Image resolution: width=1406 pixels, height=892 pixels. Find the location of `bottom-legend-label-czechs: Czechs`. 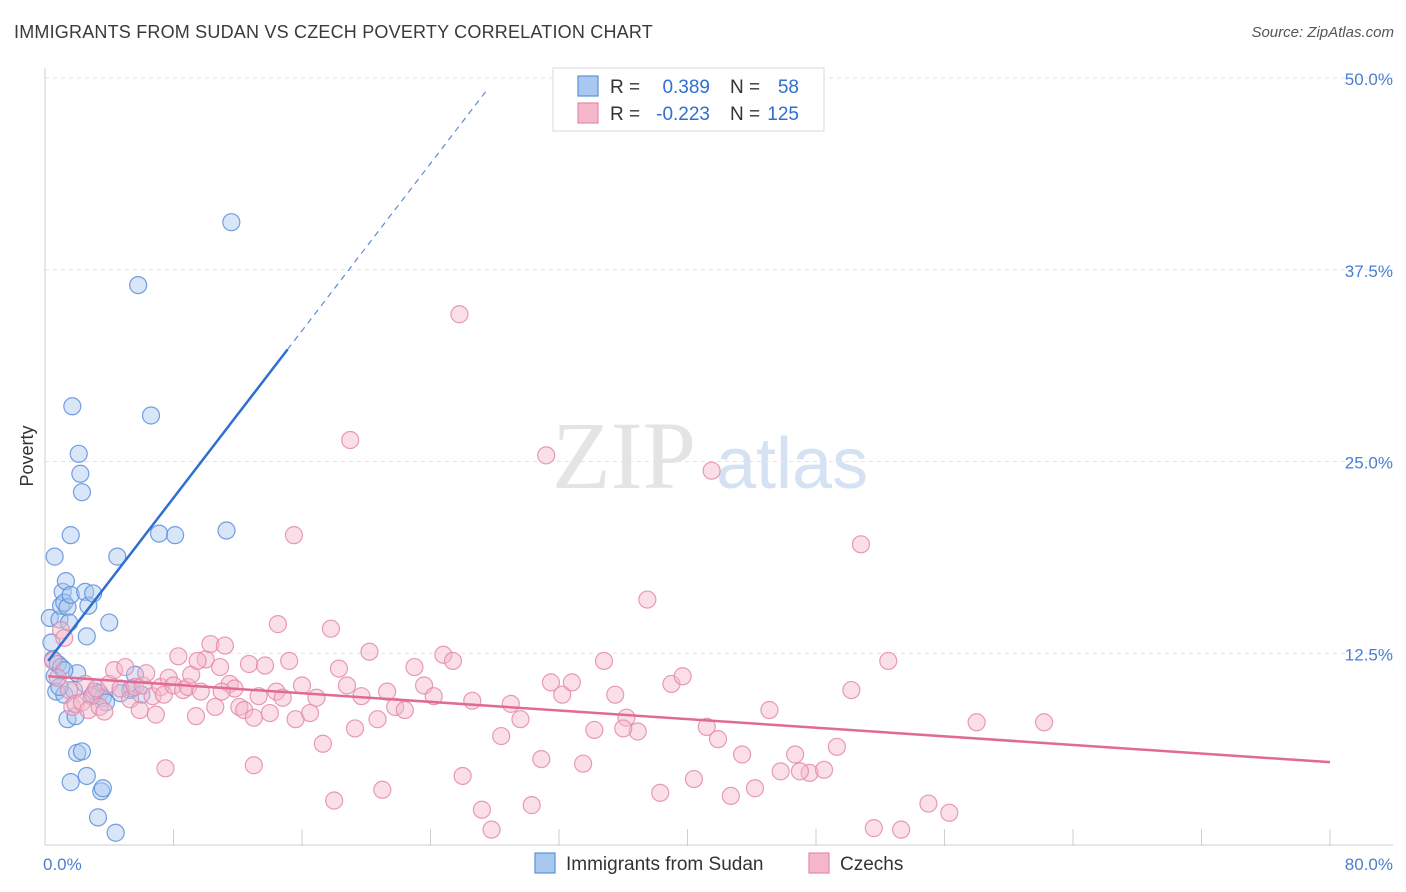

bottom-legend-label-czechs: Czechs is located at coordinates (871, 864).